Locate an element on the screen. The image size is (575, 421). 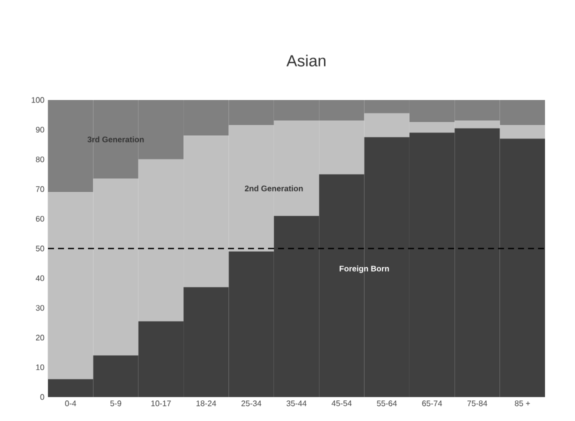
x-tick-label: 55-64 is located at coordinates (386, 403).